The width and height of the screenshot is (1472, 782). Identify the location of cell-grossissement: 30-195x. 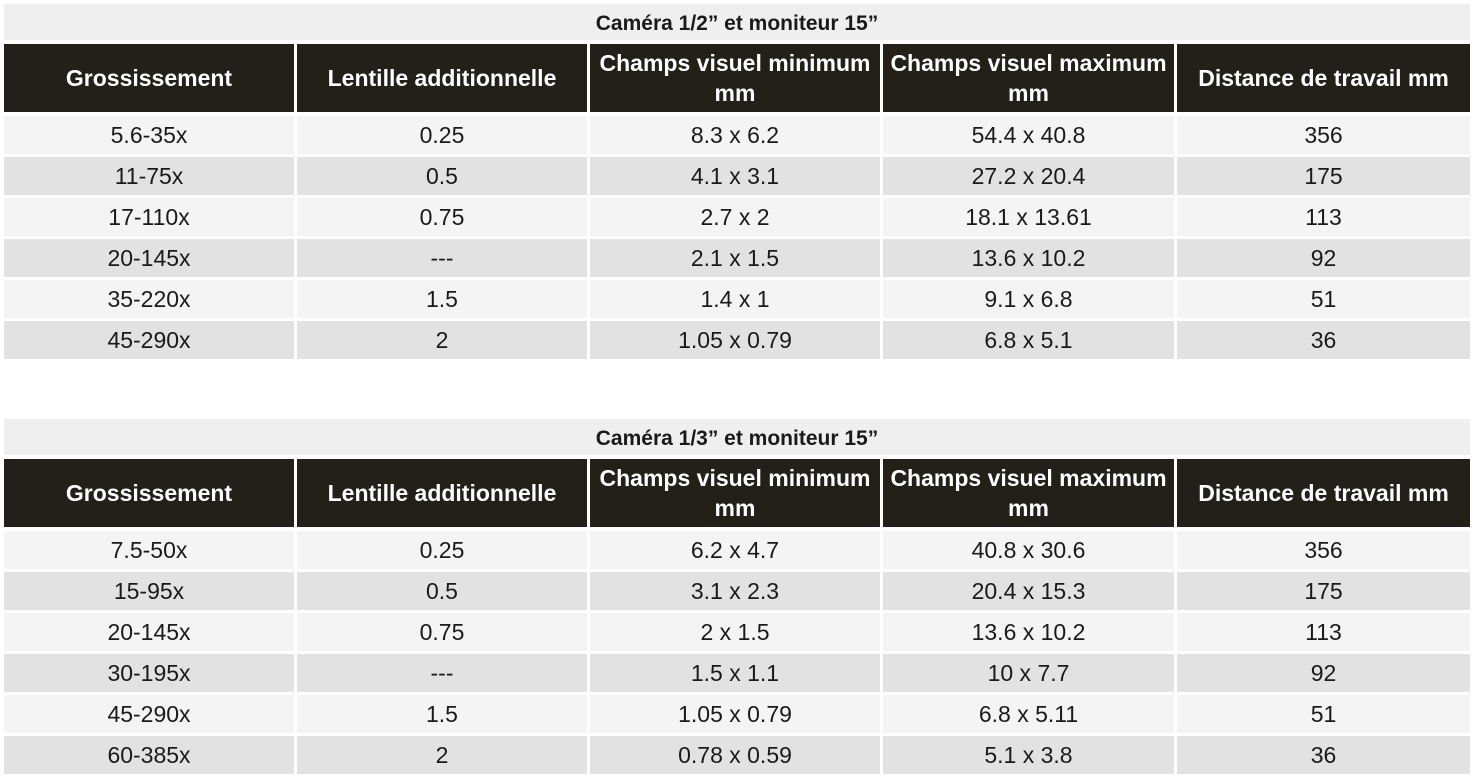
(149, 673).